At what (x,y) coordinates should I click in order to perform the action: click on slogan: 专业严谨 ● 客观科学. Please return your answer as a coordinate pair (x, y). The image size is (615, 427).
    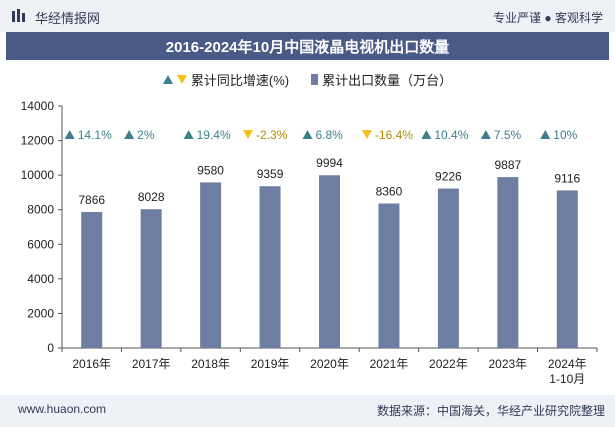
    Looking at the image, I should click on (548, 18).